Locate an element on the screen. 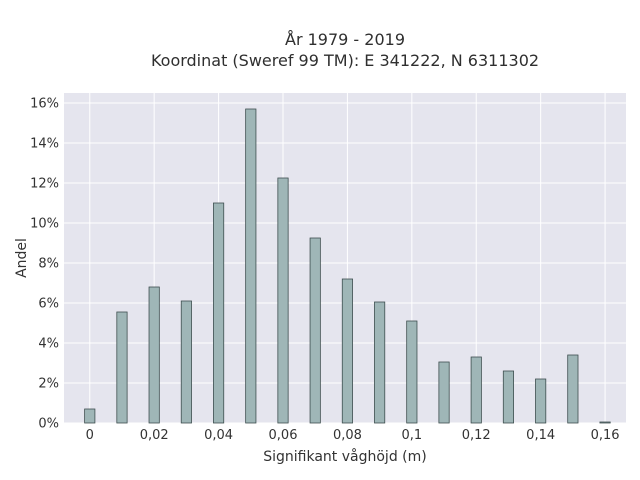 Image resolution: width=640 pixels, height=480 pixels. y-axis-ticks: 0% 2% 4% 6% 8% 10% 12% 14% 16% is located at coordinates (44, 264).